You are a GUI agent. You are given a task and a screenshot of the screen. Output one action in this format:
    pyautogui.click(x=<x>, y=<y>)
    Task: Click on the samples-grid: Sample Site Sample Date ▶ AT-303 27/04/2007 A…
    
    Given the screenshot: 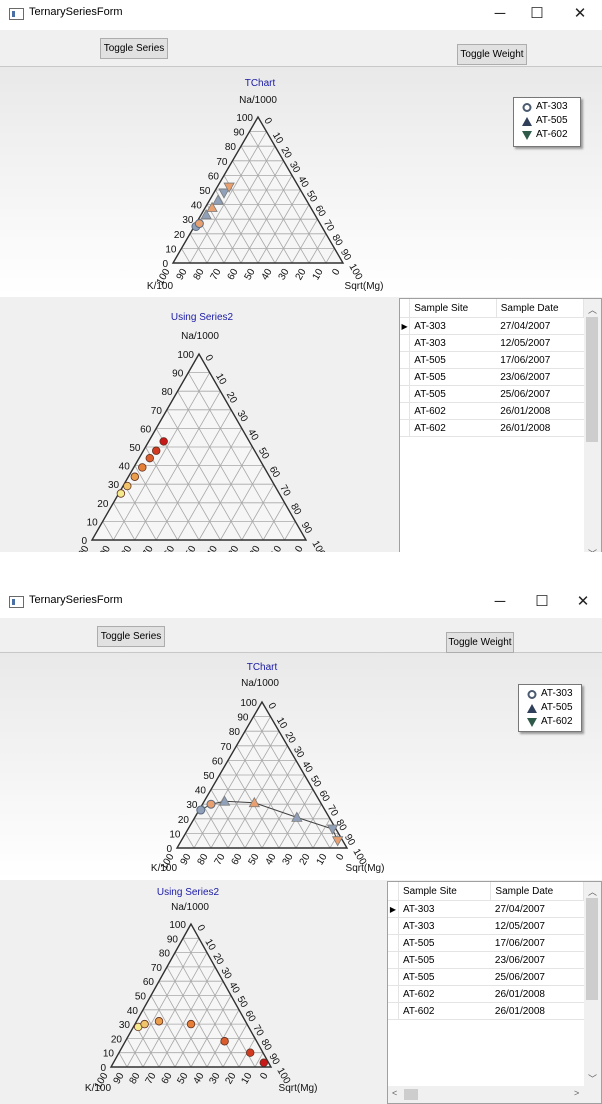 What is the action you would take?
    pyautogui.click(x=500, y=425)
    